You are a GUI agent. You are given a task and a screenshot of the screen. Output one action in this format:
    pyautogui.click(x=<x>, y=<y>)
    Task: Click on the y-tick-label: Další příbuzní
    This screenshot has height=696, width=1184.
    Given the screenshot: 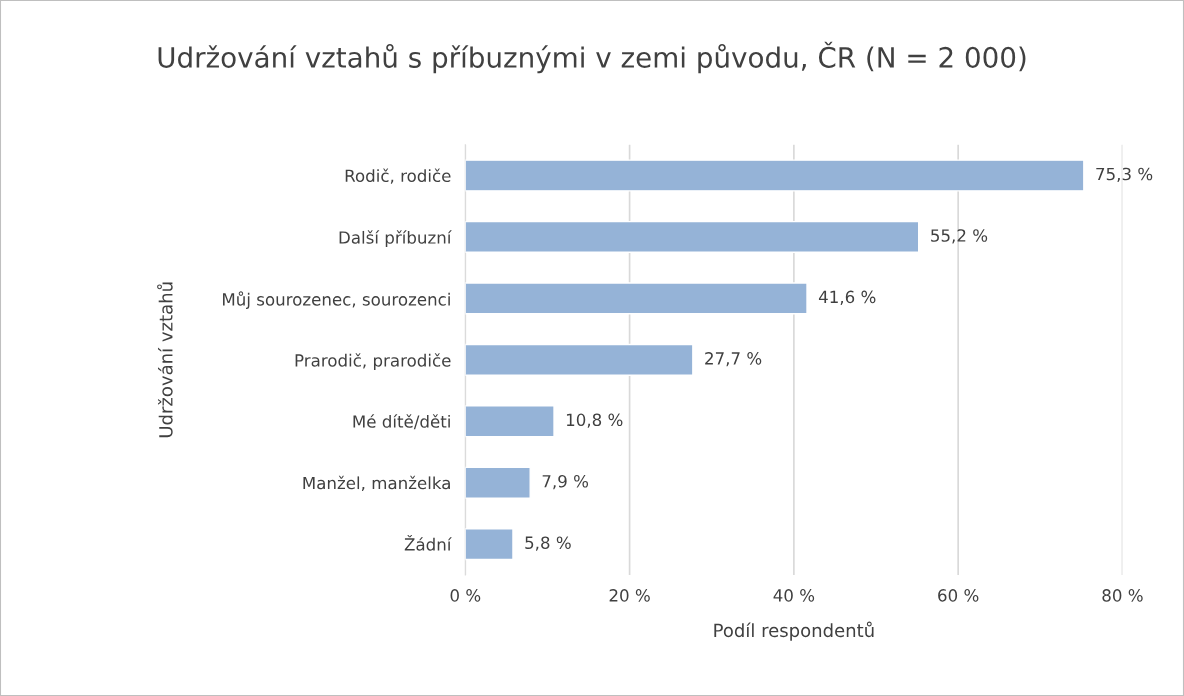 What is the action you would take?
    pyautogui.click(x=395, y=239)
    